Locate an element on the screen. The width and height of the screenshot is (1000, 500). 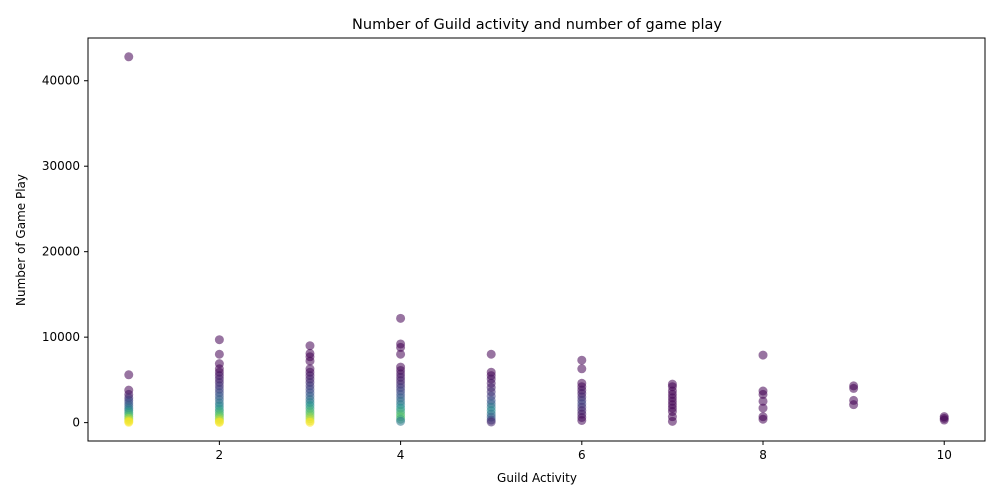
y-tick-label: 40000 is located at coordinates (61, 81).